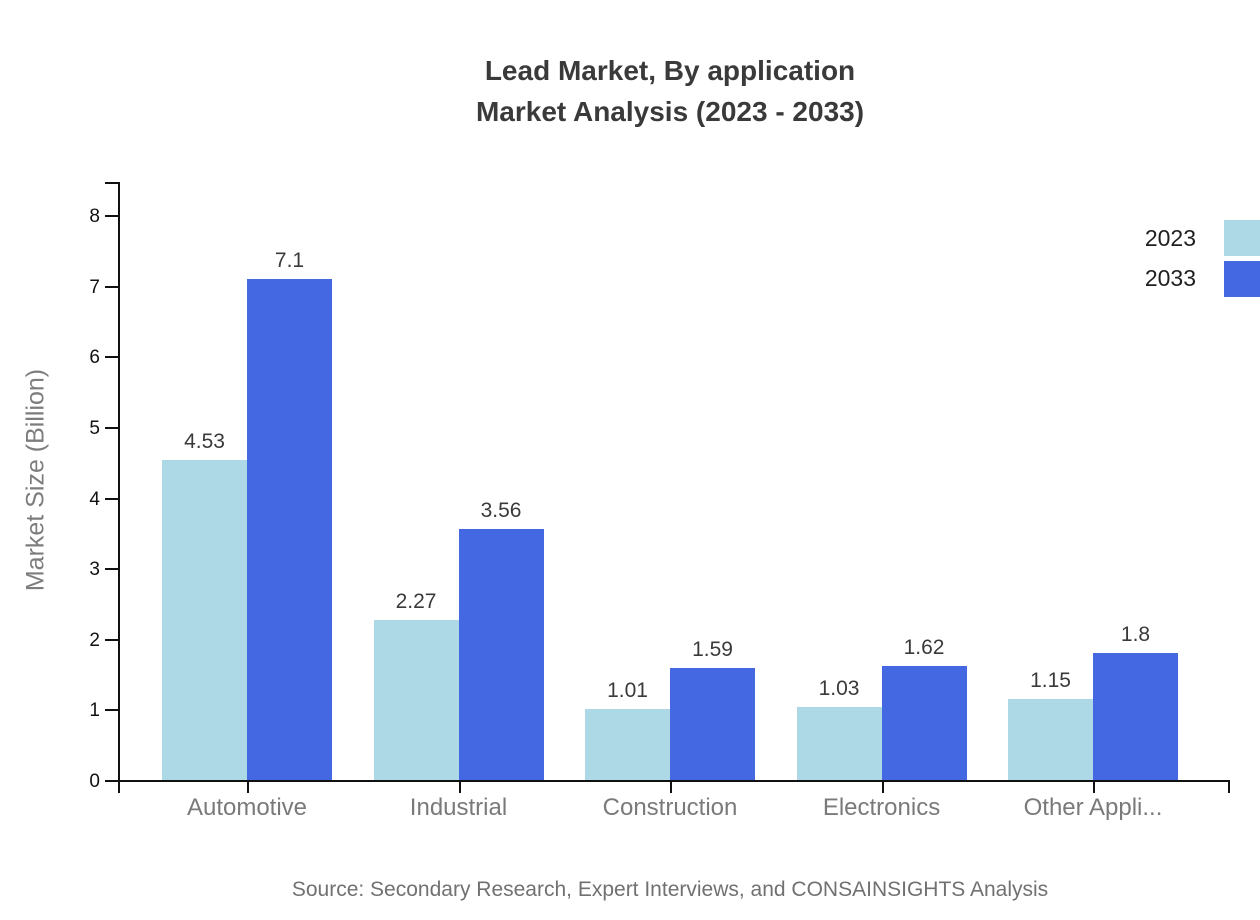 Image resolution: width=1260 pixels, height=920 pixels. What do you see at coordinates (94, 499) in the screenshot?
I see `y-tick-label: 4` at bounding box center [94, 499].